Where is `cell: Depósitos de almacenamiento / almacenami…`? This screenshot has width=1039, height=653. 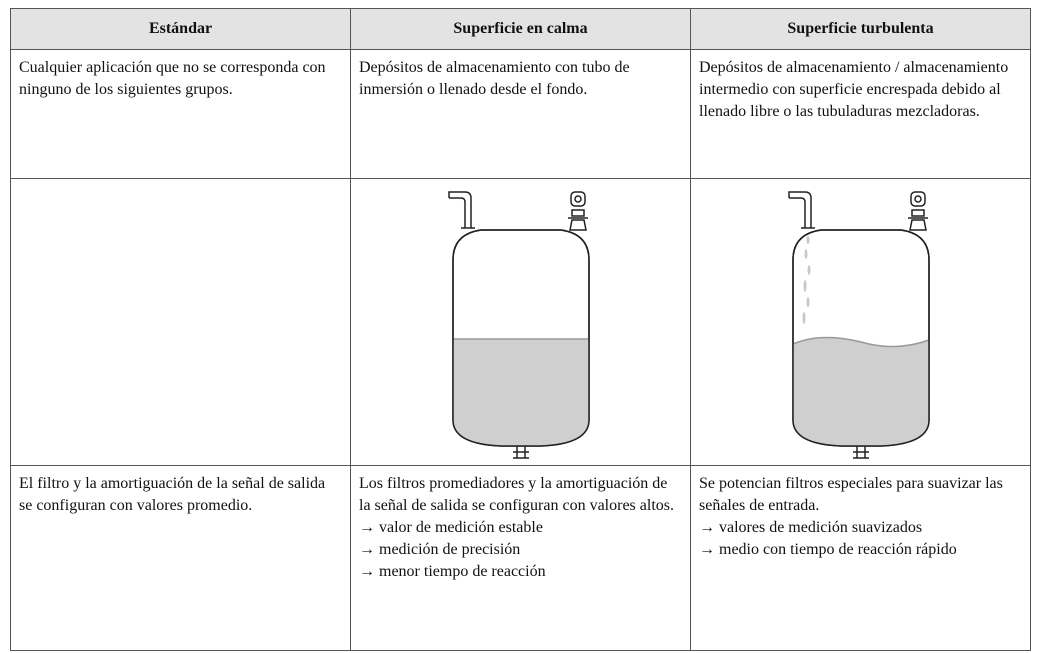 cell: Depósitos de almacenamiento / almacenami… is located at coordinates (860, 114).